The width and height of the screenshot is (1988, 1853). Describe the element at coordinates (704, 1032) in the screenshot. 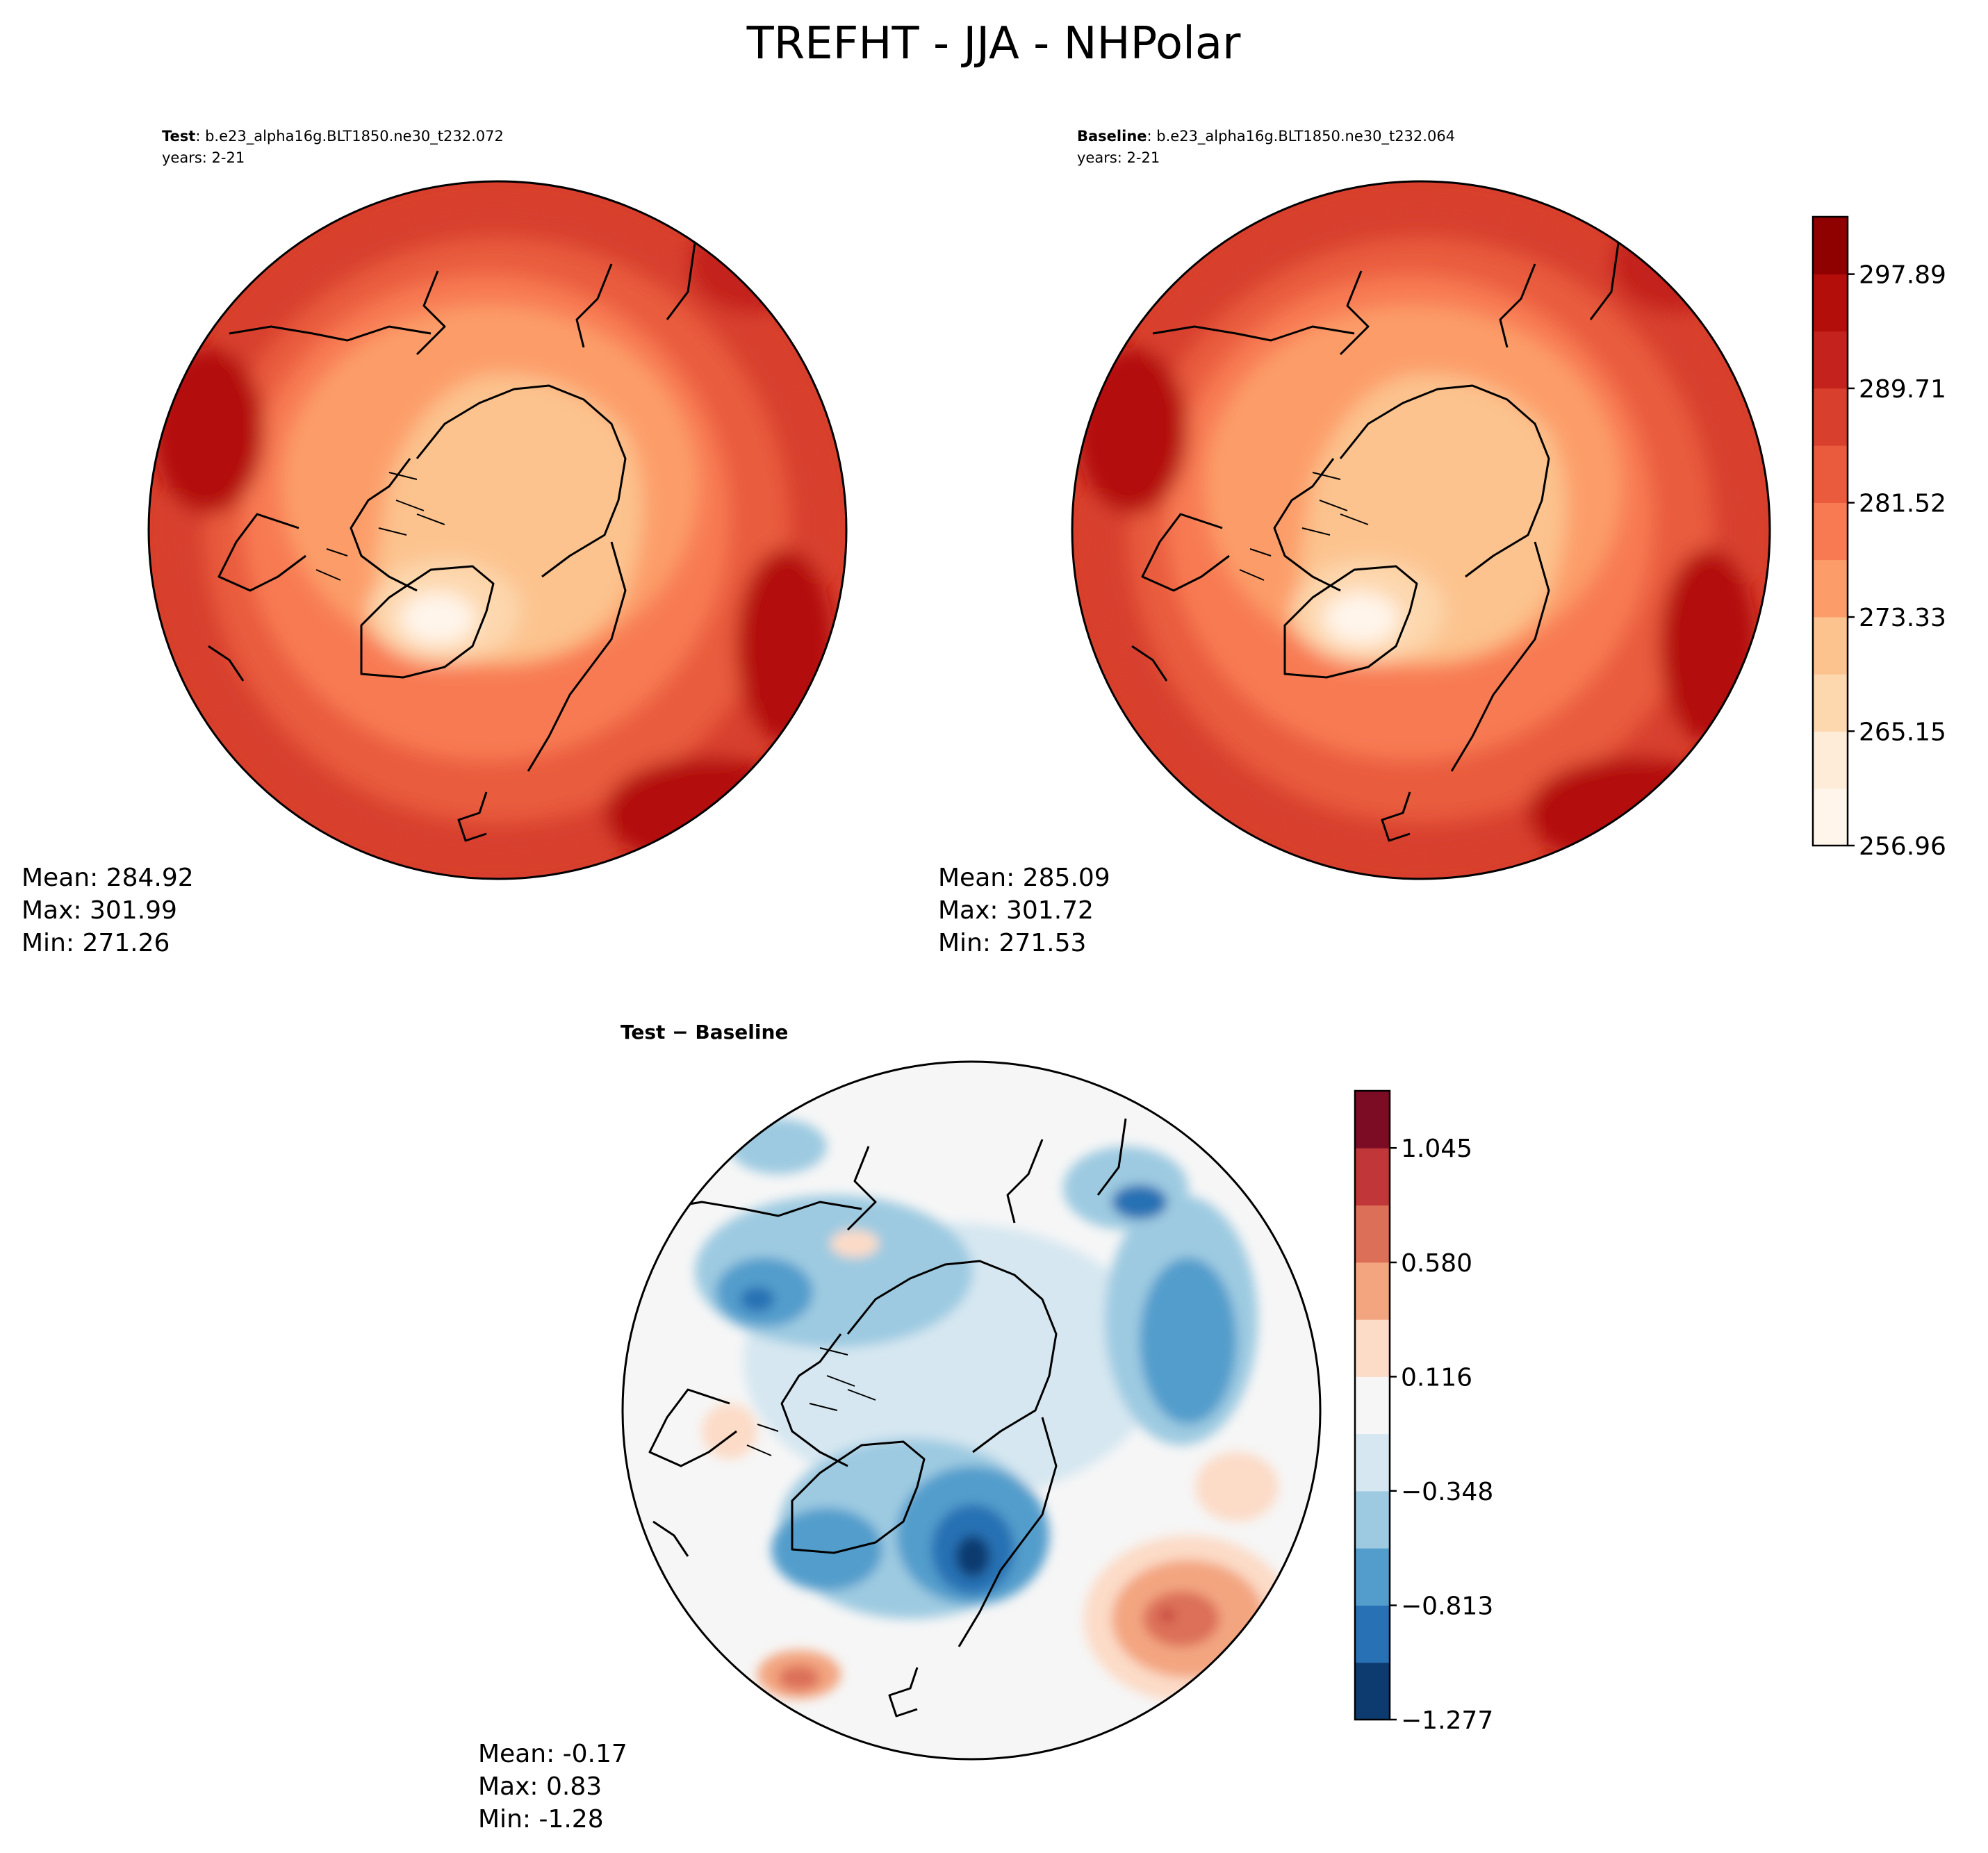

I see `difference-label: Test − Baseline` at that location.